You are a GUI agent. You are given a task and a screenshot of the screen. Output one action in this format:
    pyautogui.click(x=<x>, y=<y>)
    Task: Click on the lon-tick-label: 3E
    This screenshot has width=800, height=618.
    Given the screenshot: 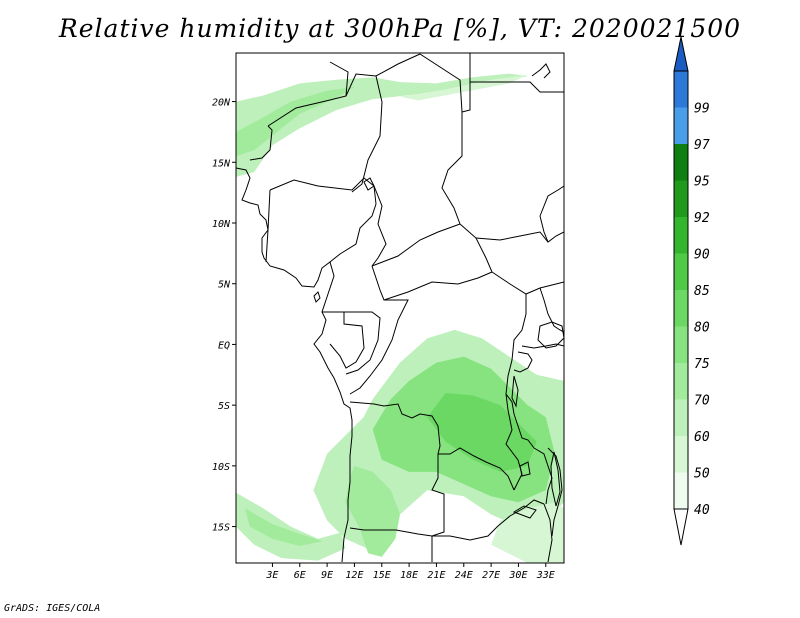 What is the action you would take?
    pyautogui.click(x=271, y=575)
    